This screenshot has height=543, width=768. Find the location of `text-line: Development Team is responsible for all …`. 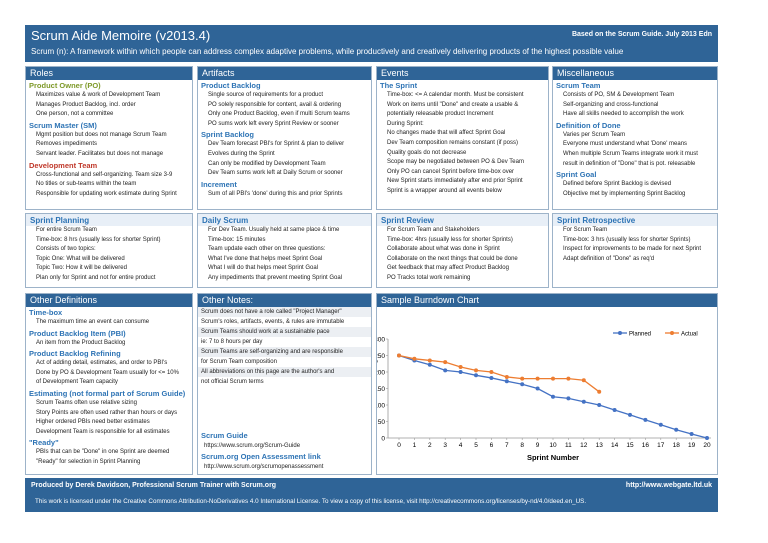

text-line: Development Team is responsible for all … is located at coordinates (103, 431).